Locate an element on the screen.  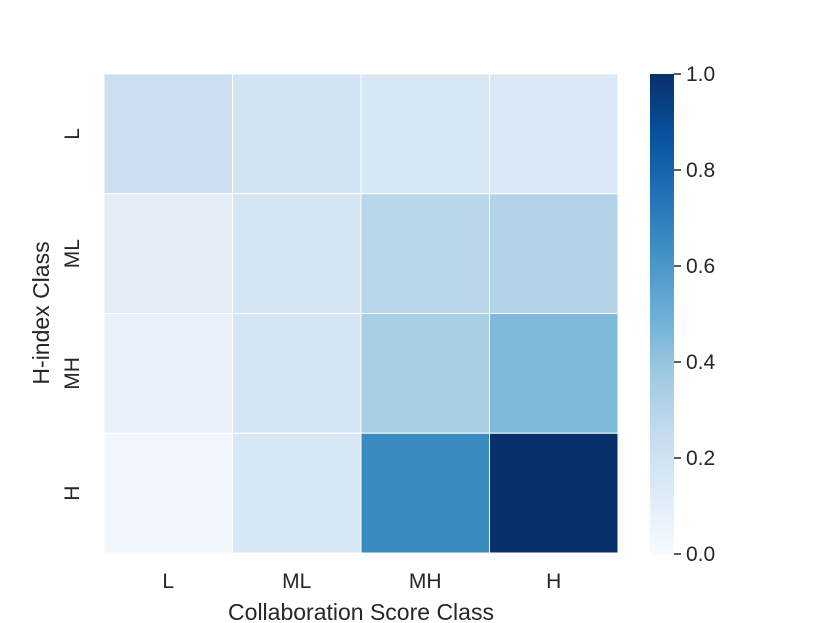
colorbar-tick-label: 0.0 is located at coordinates (700, 554).